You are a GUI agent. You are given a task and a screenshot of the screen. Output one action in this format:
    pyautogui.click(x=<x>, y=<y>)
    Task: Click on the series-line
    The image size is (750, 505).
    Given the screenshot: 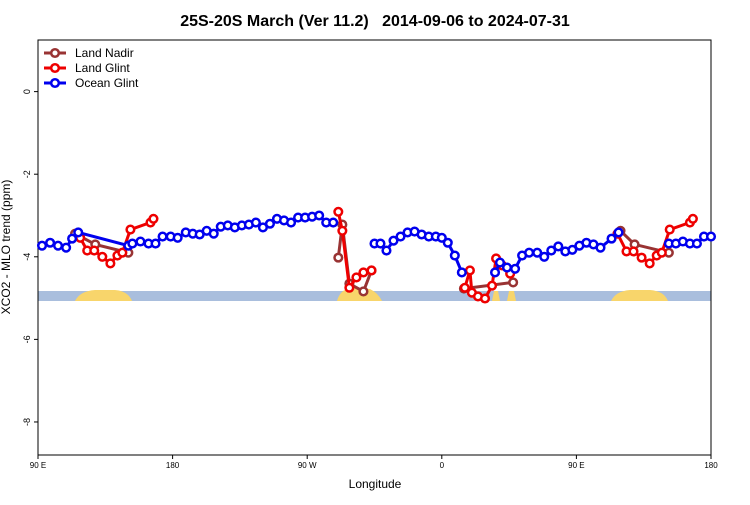 What is the action you would take?
    pyautogui.click(x=386, y=256)
    